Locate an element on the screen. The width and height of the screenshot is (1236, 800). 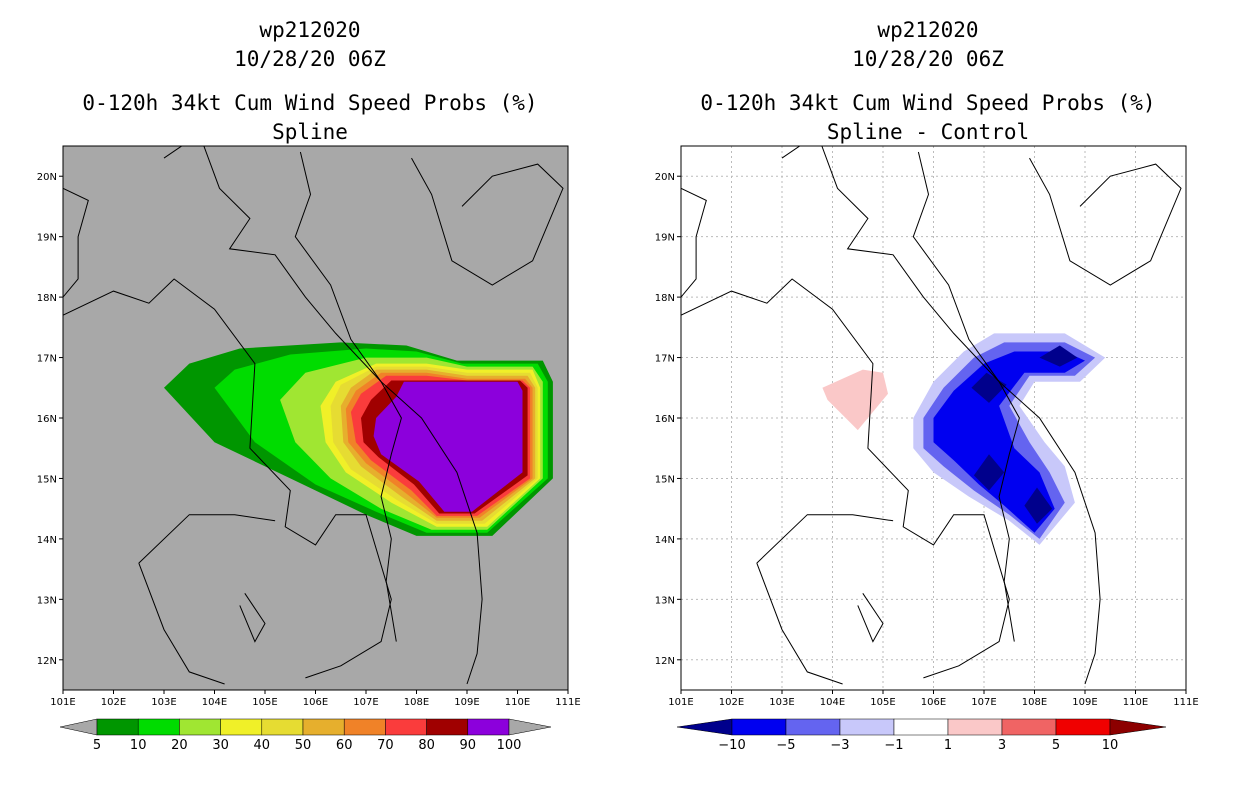
right-y-tick-label: 13N is located at coordinates (665, 600).